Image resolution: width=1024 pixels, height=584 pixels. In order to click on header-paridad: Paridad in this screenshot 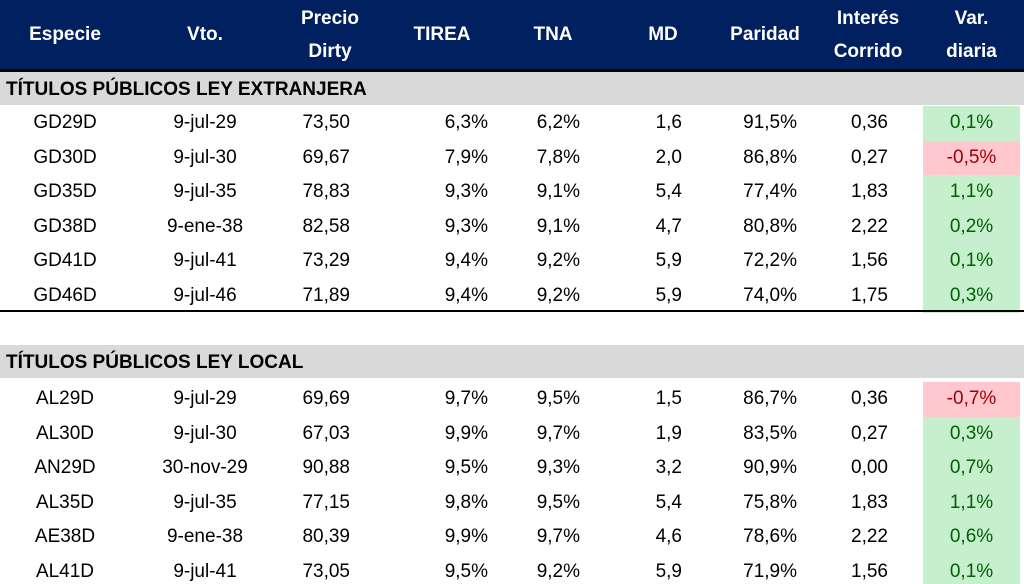, I will do `click(765, 34)`.